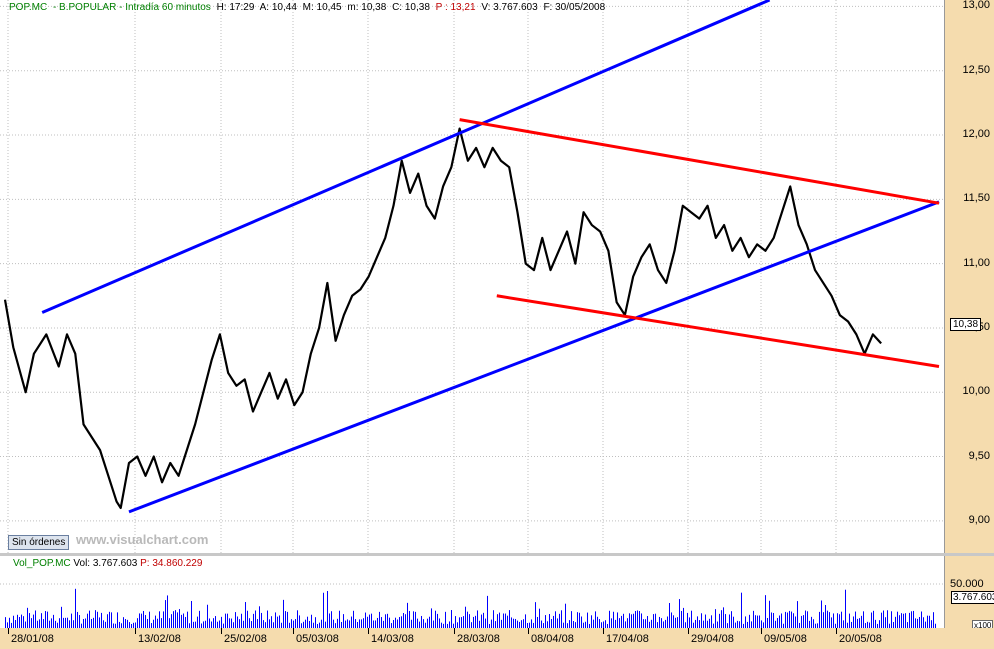 This screenshot has height=649, width=994. What do you see at coordinates (497, 638) in the screenshot?
I see `date-axis` at bounding box center [497, 638].